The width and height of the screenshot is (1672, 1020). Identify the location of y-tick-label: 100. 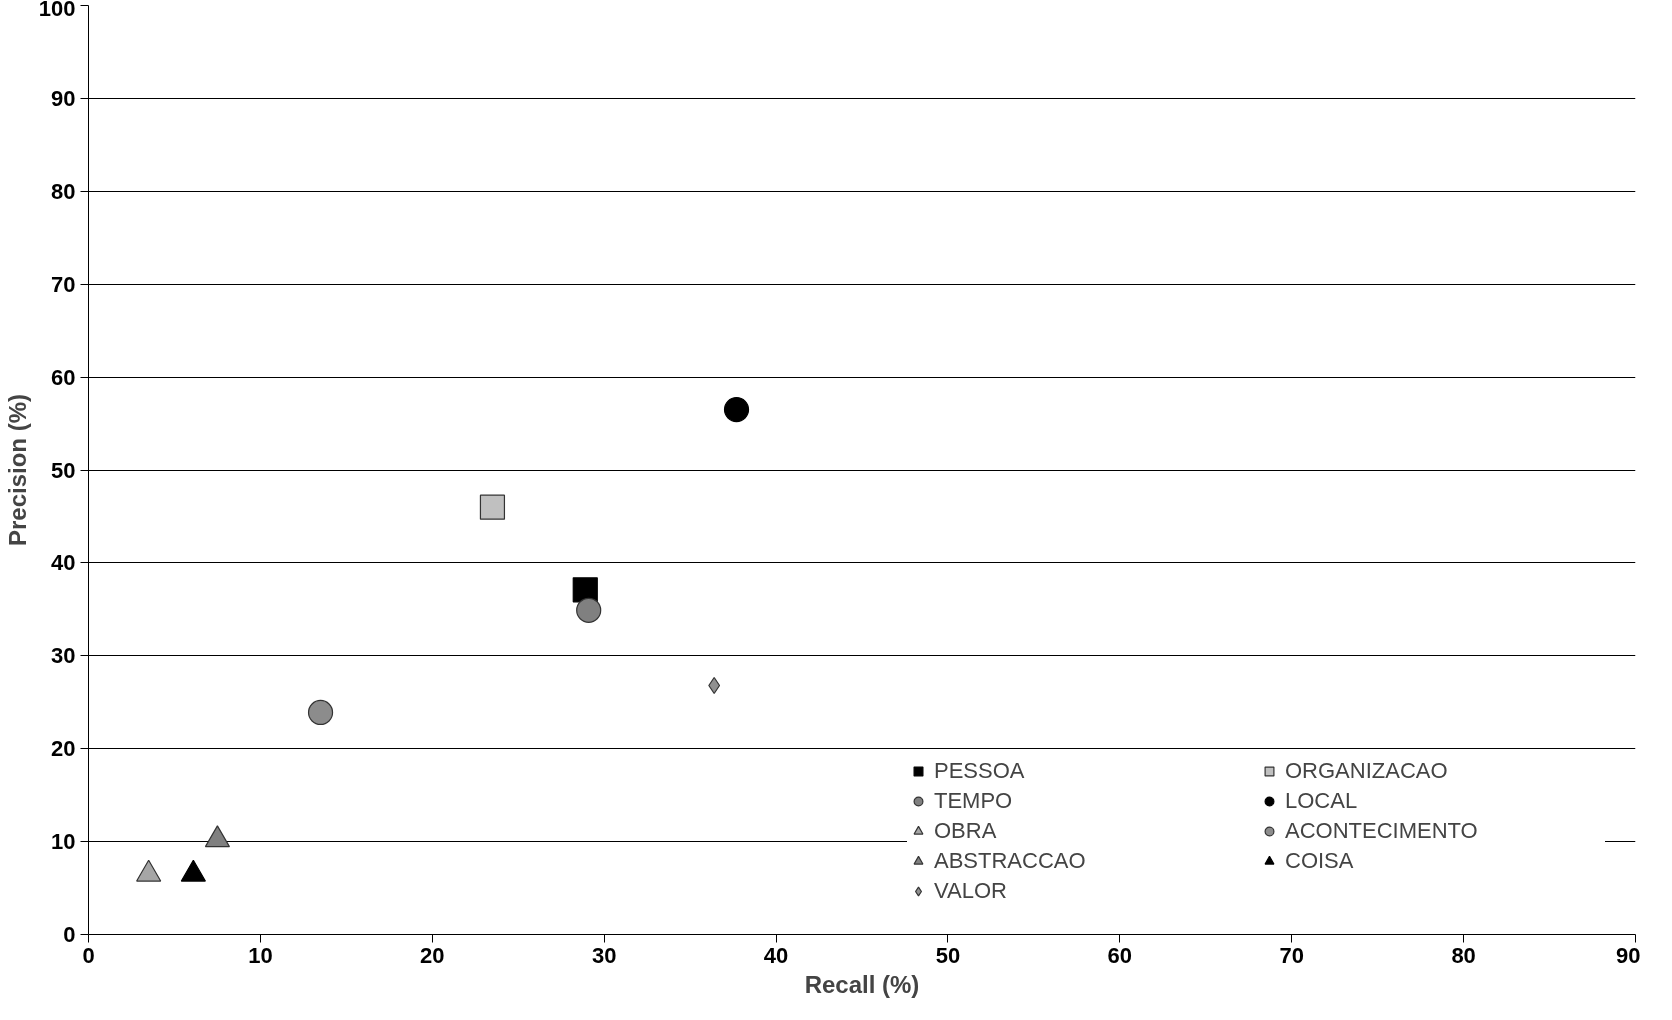
(57, 10).